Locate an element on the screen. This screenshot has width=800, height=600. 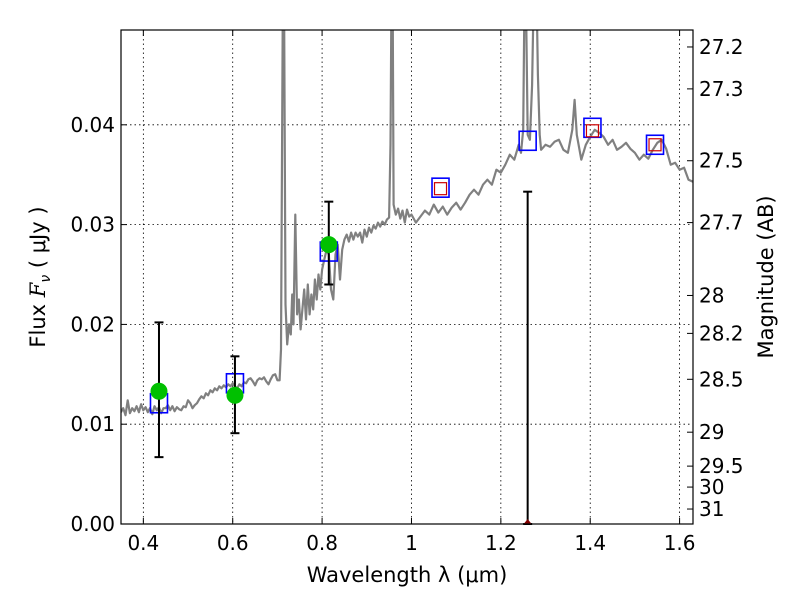
y2-axis-title: Magnitude (AB) is located at coordinates (766, 276).